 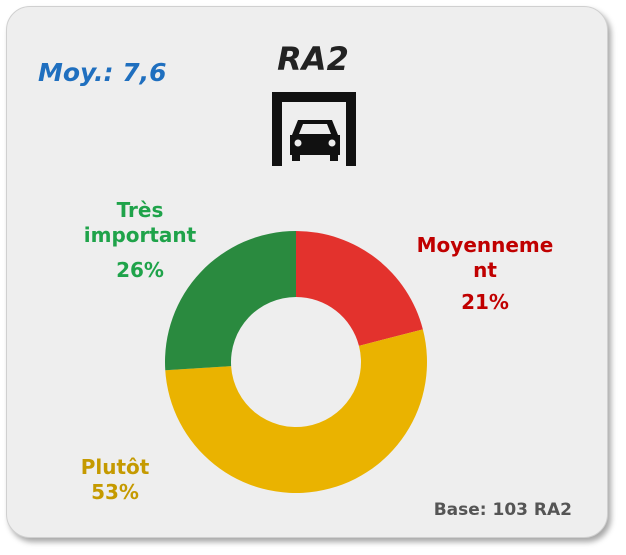 What do you see at coordinates (115, 467) in the screenshot?
I see `category-label: Plutôt` at bounding box center [115, 467].